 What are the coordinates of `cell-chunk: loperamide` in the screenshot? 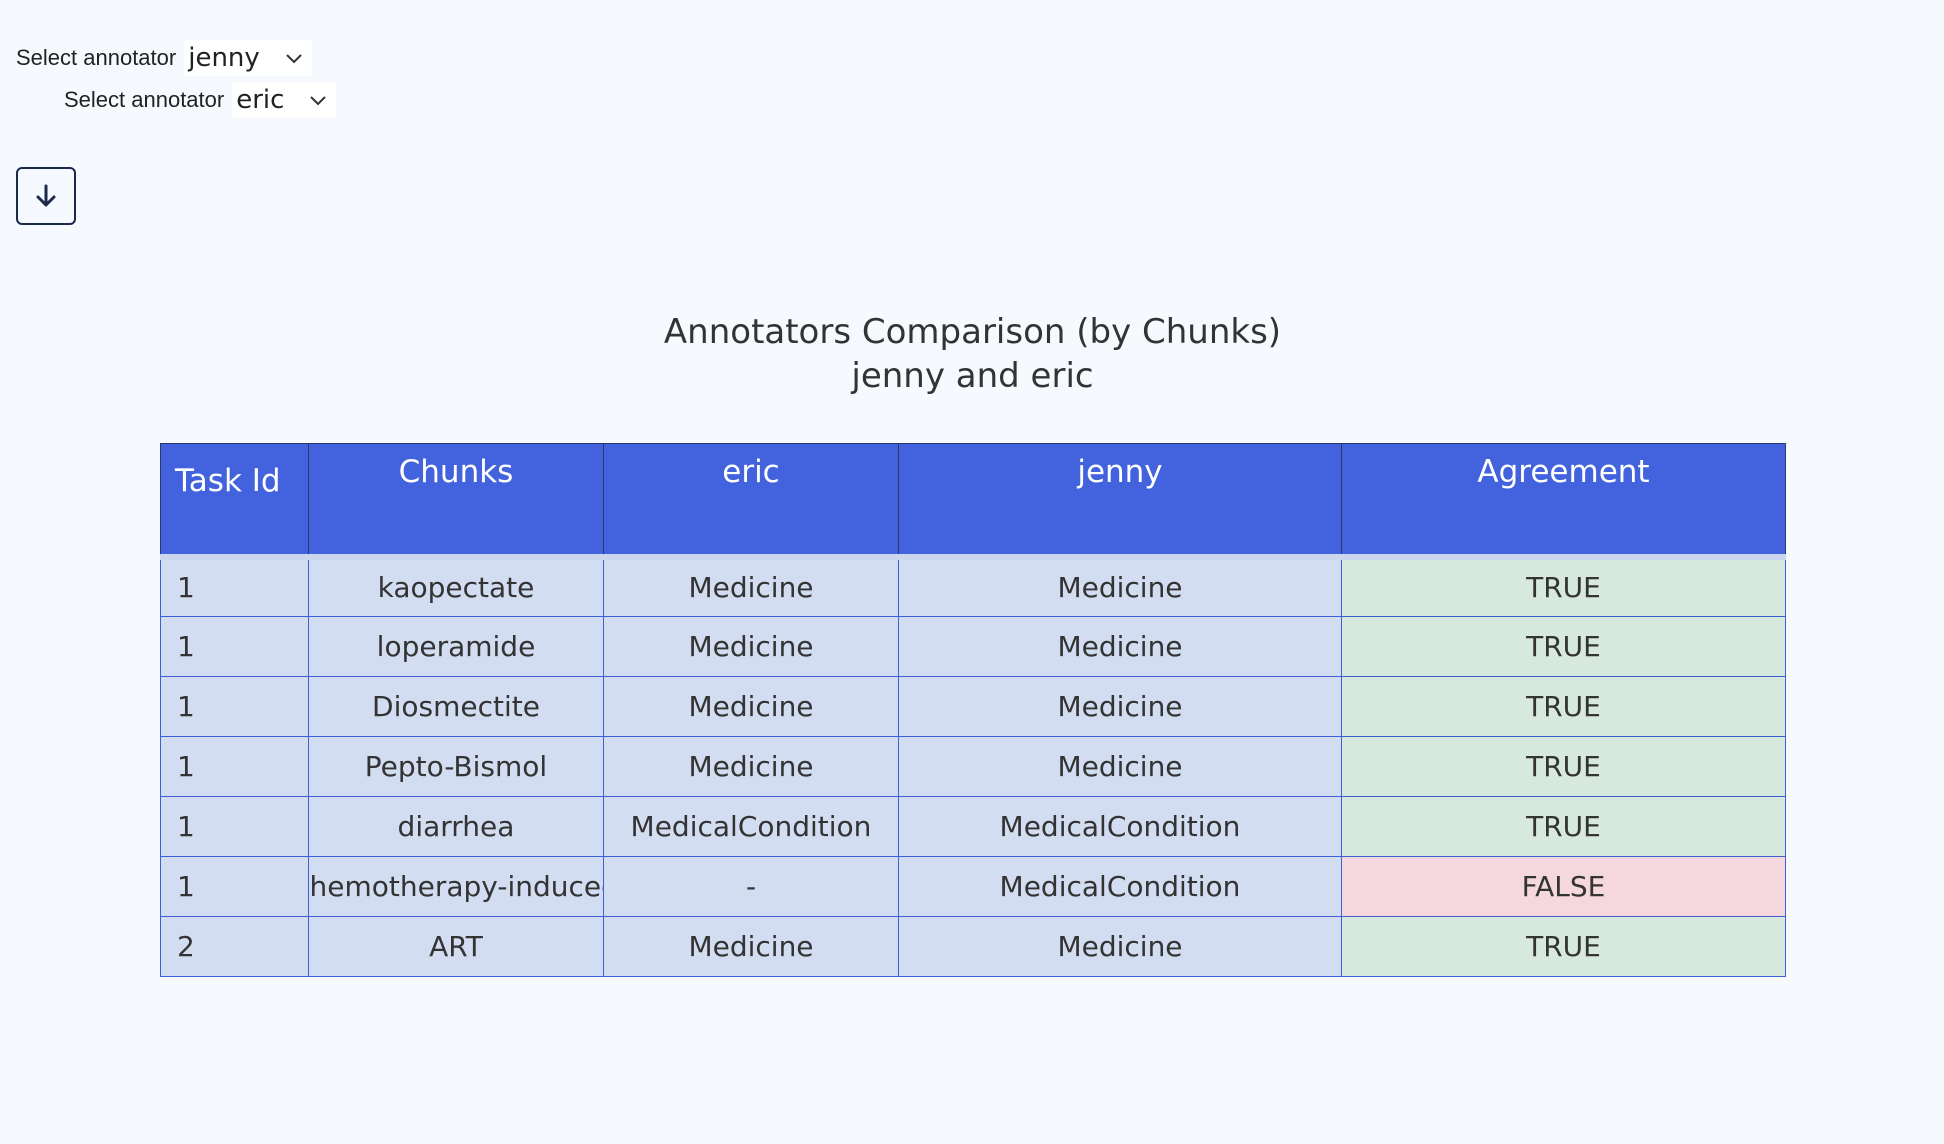 It's located at (456, 646).